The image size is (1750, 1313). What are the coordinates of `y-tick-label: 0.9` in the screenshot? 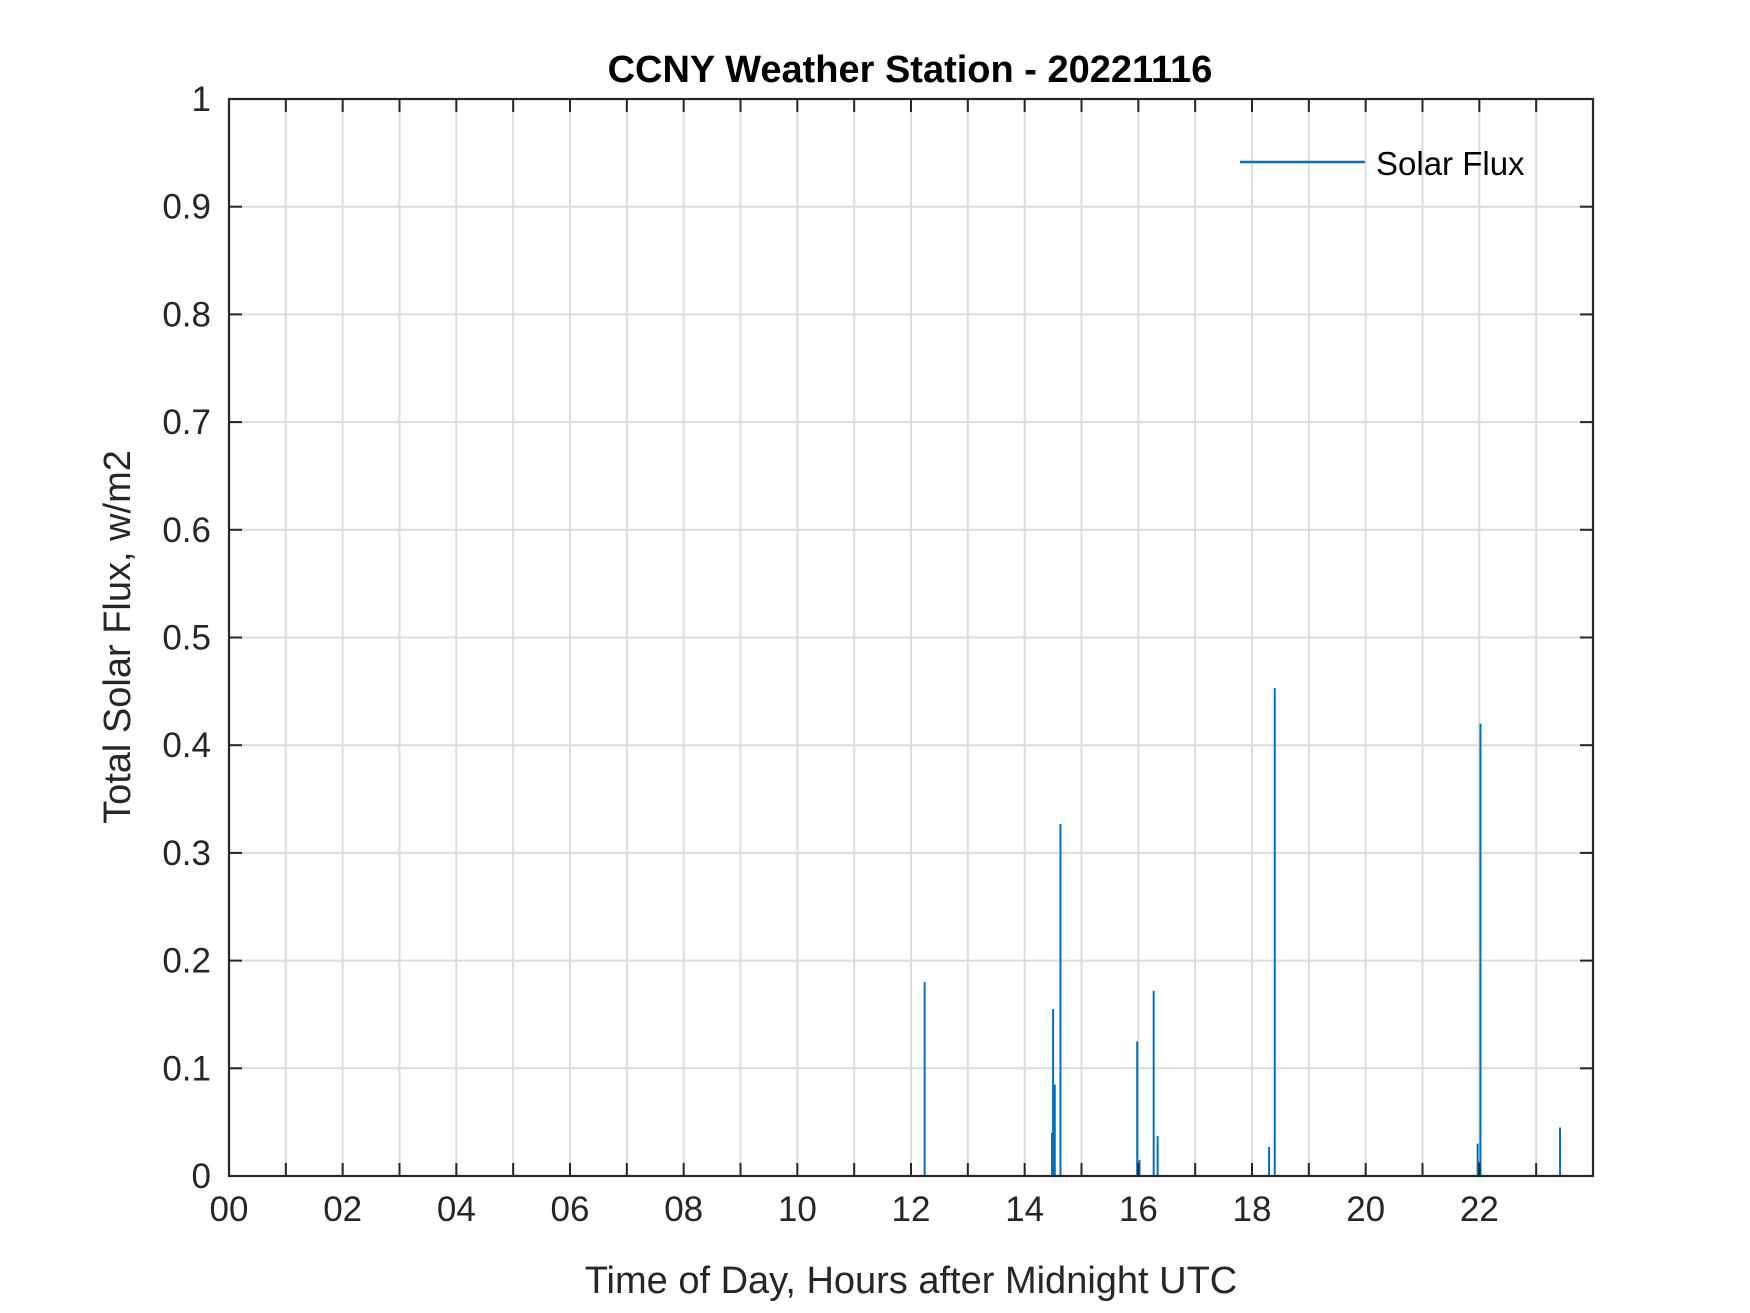 It's located at (186, 207).